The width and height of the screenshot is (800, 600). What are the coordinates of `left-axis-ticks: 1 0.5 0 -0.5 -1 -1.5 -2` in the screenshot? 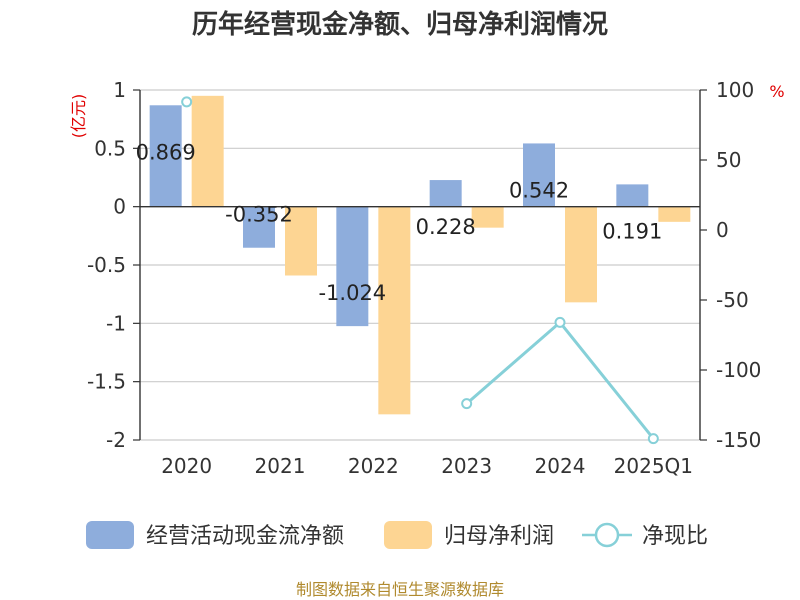 It's located at (113, 265).